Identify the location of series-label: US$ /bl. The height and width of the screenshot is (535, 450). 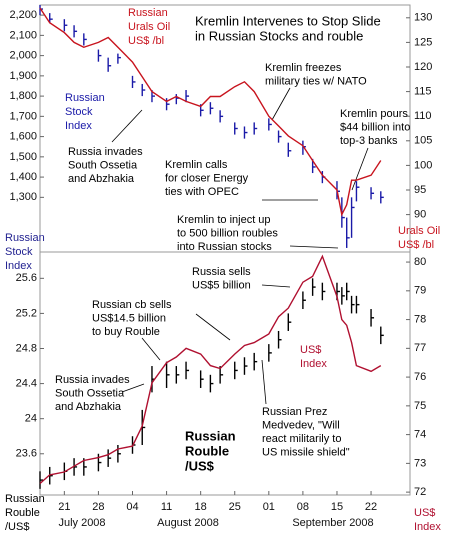
(146, 41).